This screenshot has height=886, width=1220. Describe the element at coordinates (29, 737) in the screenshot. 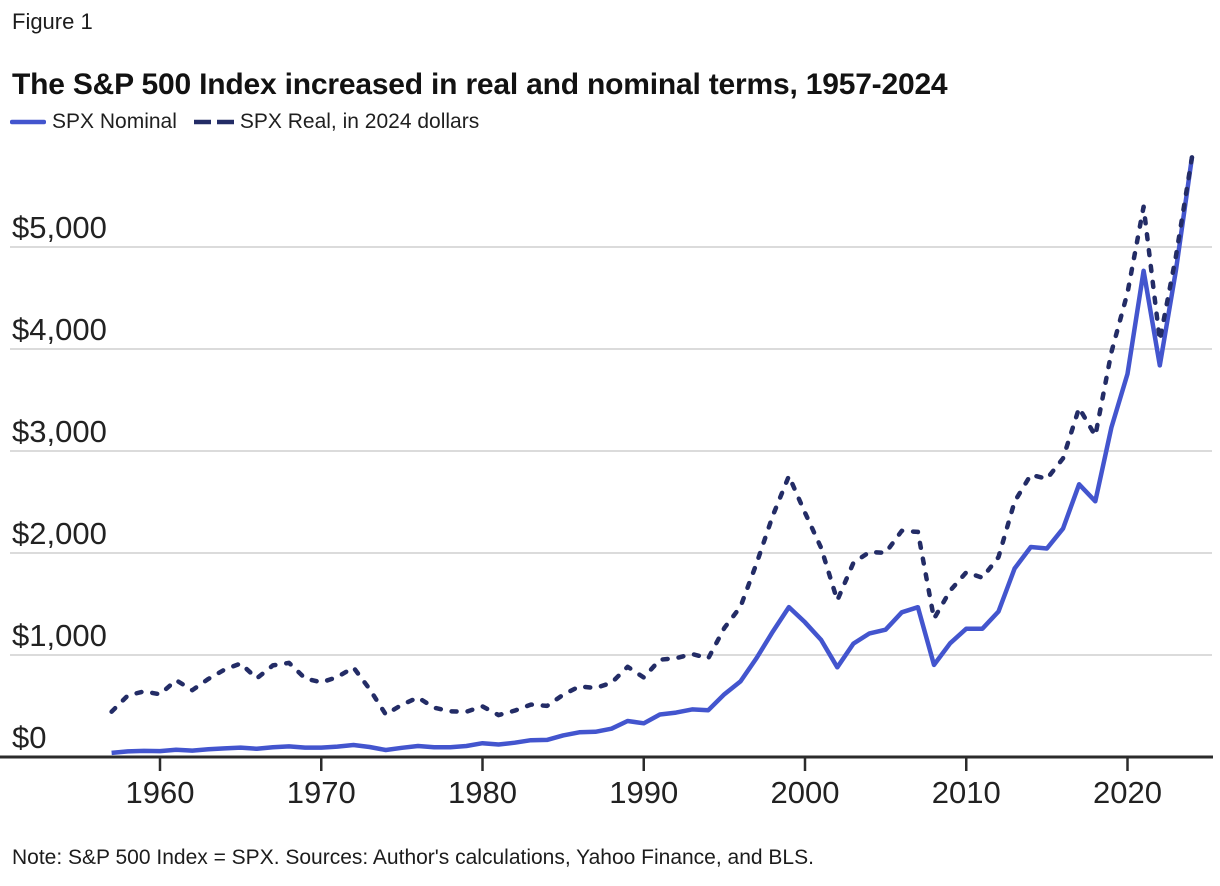

I see `y-tick-label: $0` at that location.